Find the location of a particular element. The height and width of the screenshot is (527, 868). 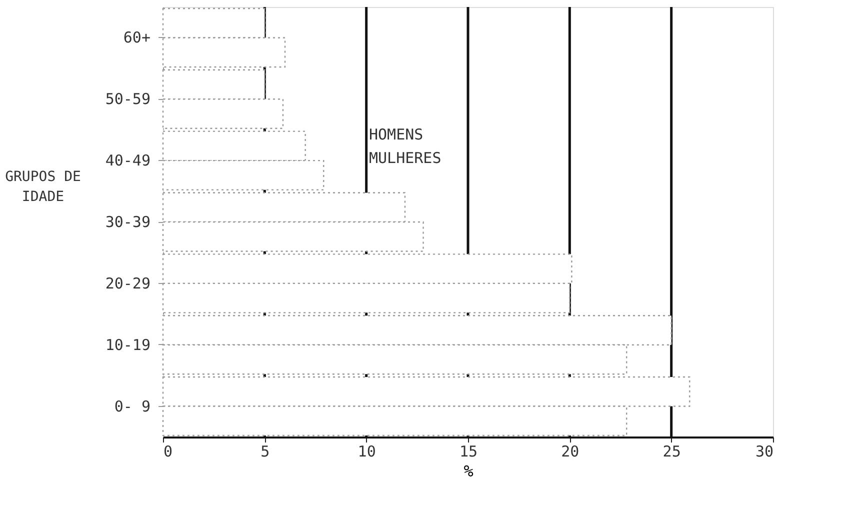

y-tick-label: 40-49 is located at coordinates (127, 161).